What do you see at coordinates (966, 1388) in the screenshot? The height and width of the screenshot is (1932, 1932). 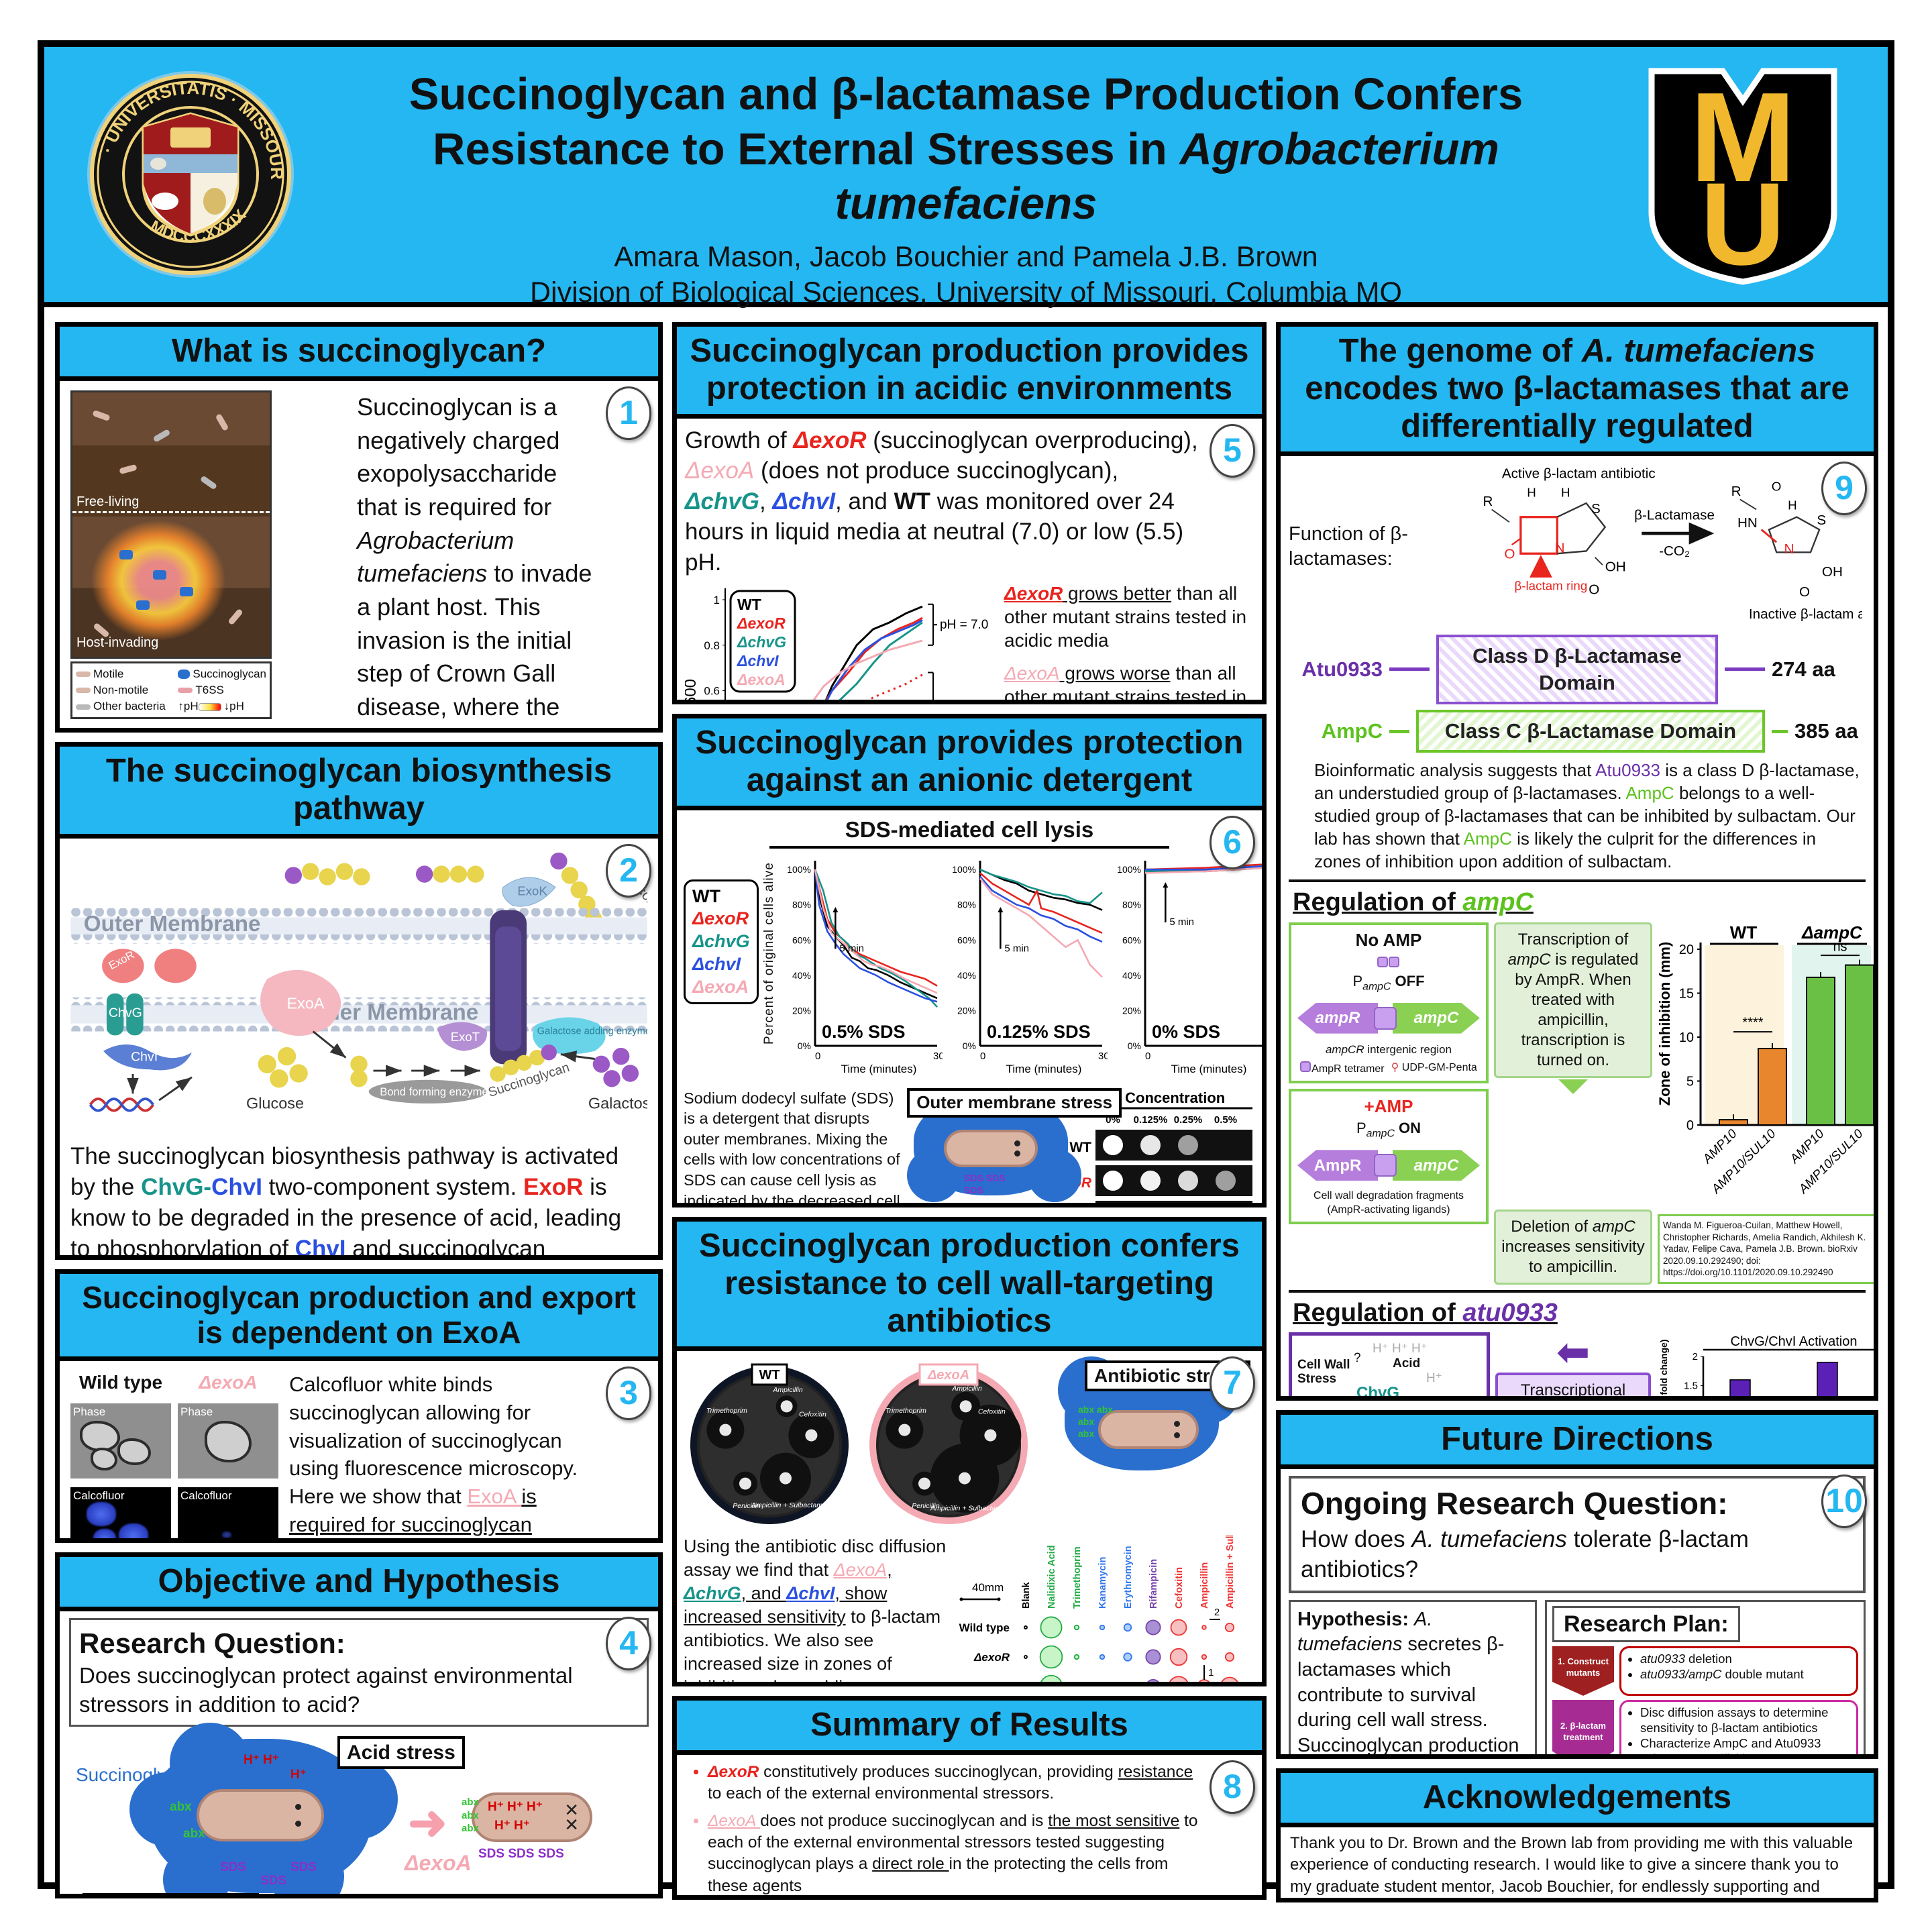 I see `svg-text: Ampicillin` at bounding box center [966, 1388].